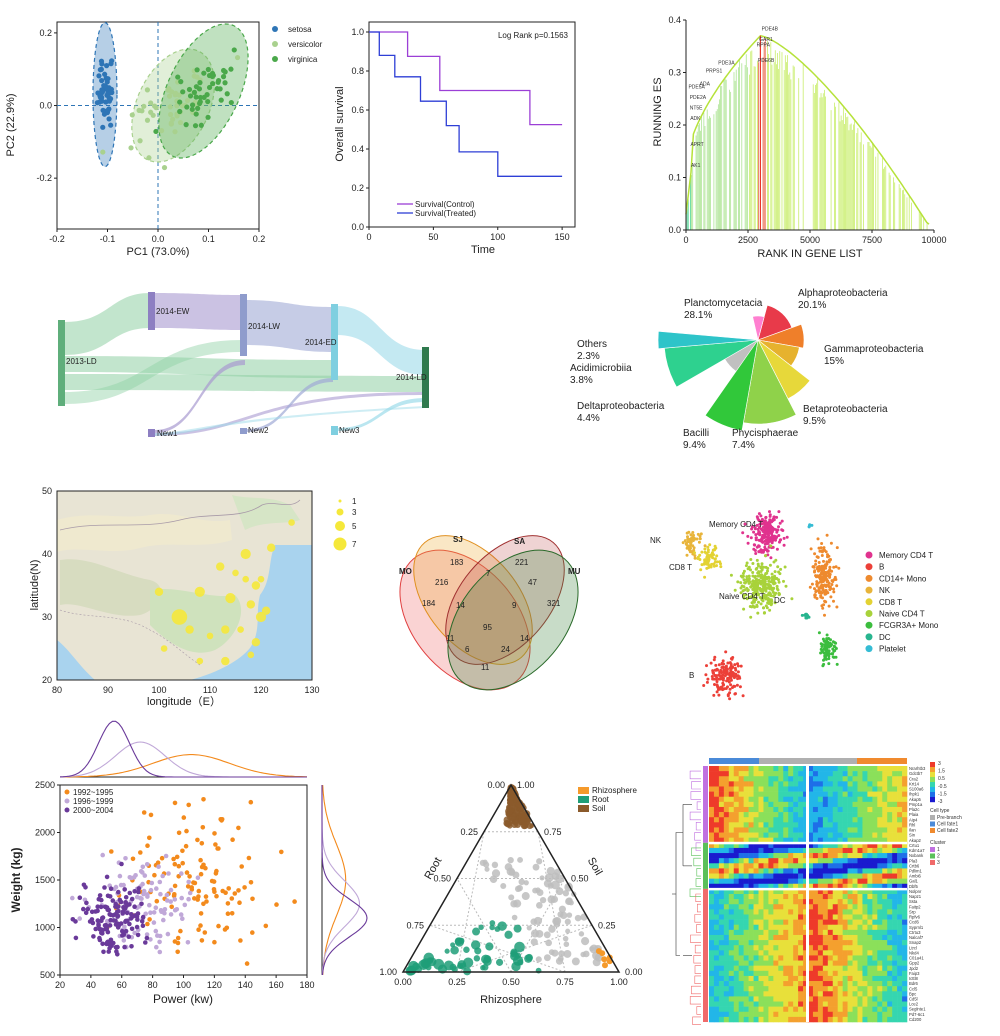 This screenshot has width=1000, height=1036. Describe the element at coordinates (698, 315) in the screenshot. I see `slice-percent: 28.1%` at that location.